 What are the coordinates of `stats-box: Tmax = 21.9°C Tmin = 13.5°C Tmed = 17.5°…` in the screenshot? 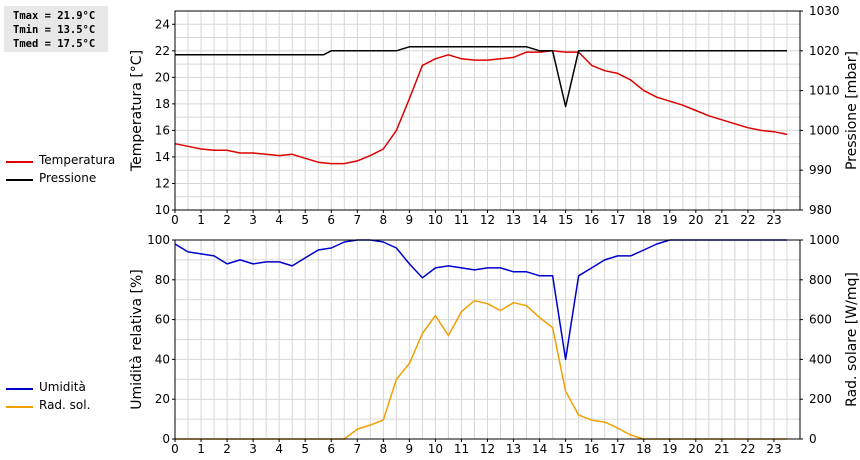 It's located at (56, 29).